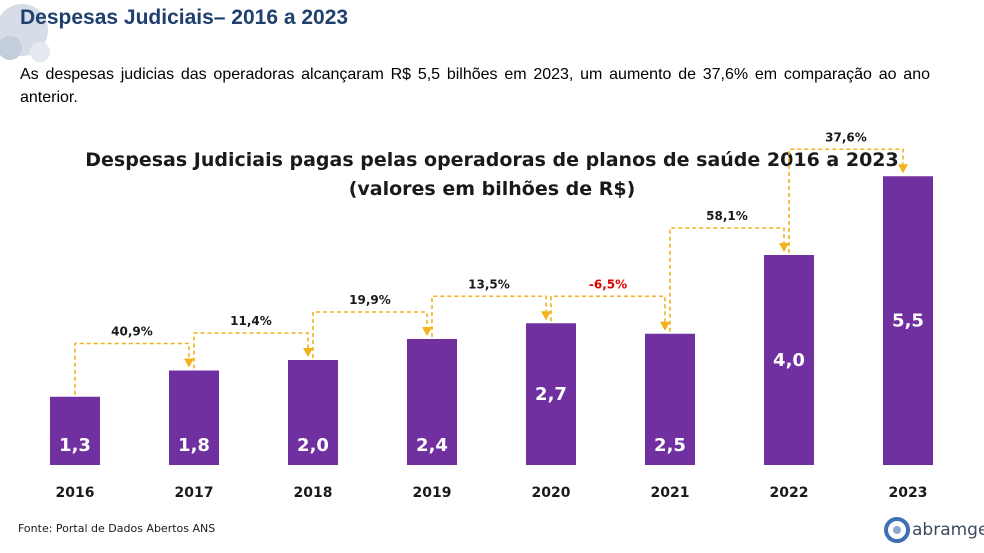 The image size is (984, 553). I want to click on change-label: 19,9%, so click(370, 300).